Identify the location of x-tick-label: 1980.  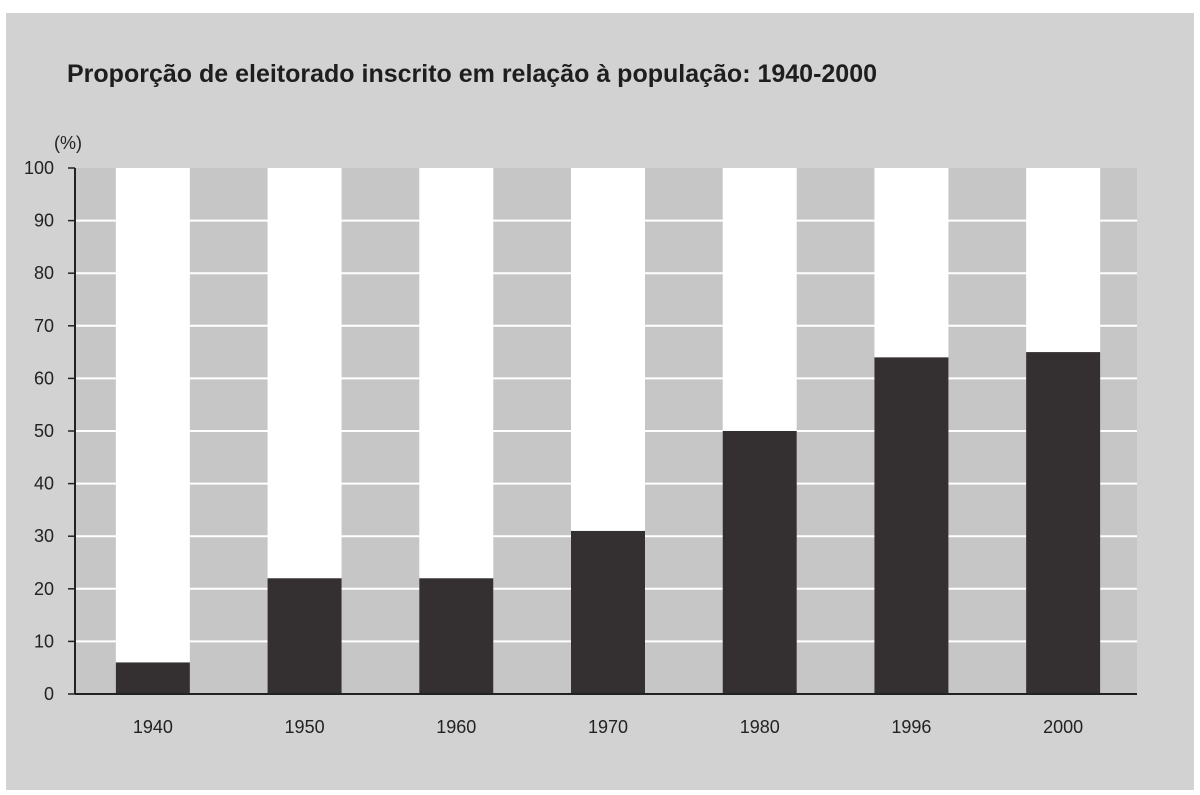
(760, 727).